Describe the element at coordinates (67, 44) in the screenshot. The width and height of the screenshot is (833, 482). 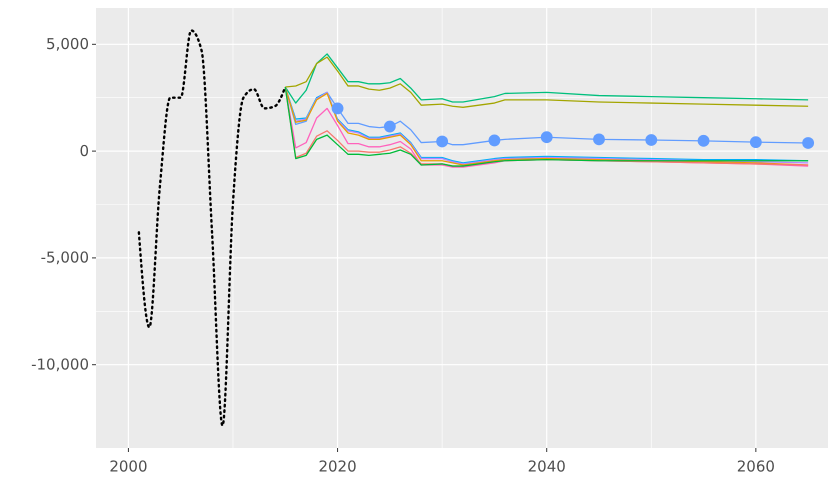
I see `y-tick-label: 5,000` at that location.